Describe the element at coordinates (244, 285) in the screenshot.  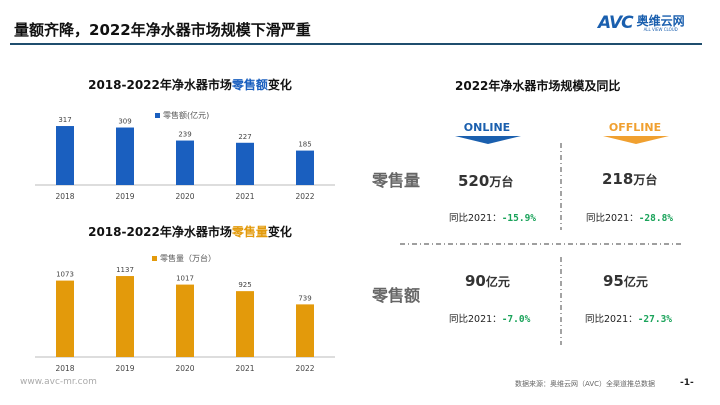
I see `data-label: 925` at that location.